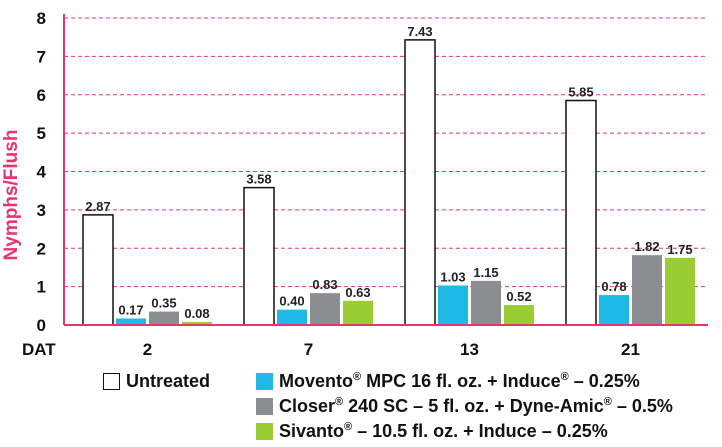 The height and width of the screenshot is (447, 722). I want to click on legend-swatch-closer, so click(264, 406).